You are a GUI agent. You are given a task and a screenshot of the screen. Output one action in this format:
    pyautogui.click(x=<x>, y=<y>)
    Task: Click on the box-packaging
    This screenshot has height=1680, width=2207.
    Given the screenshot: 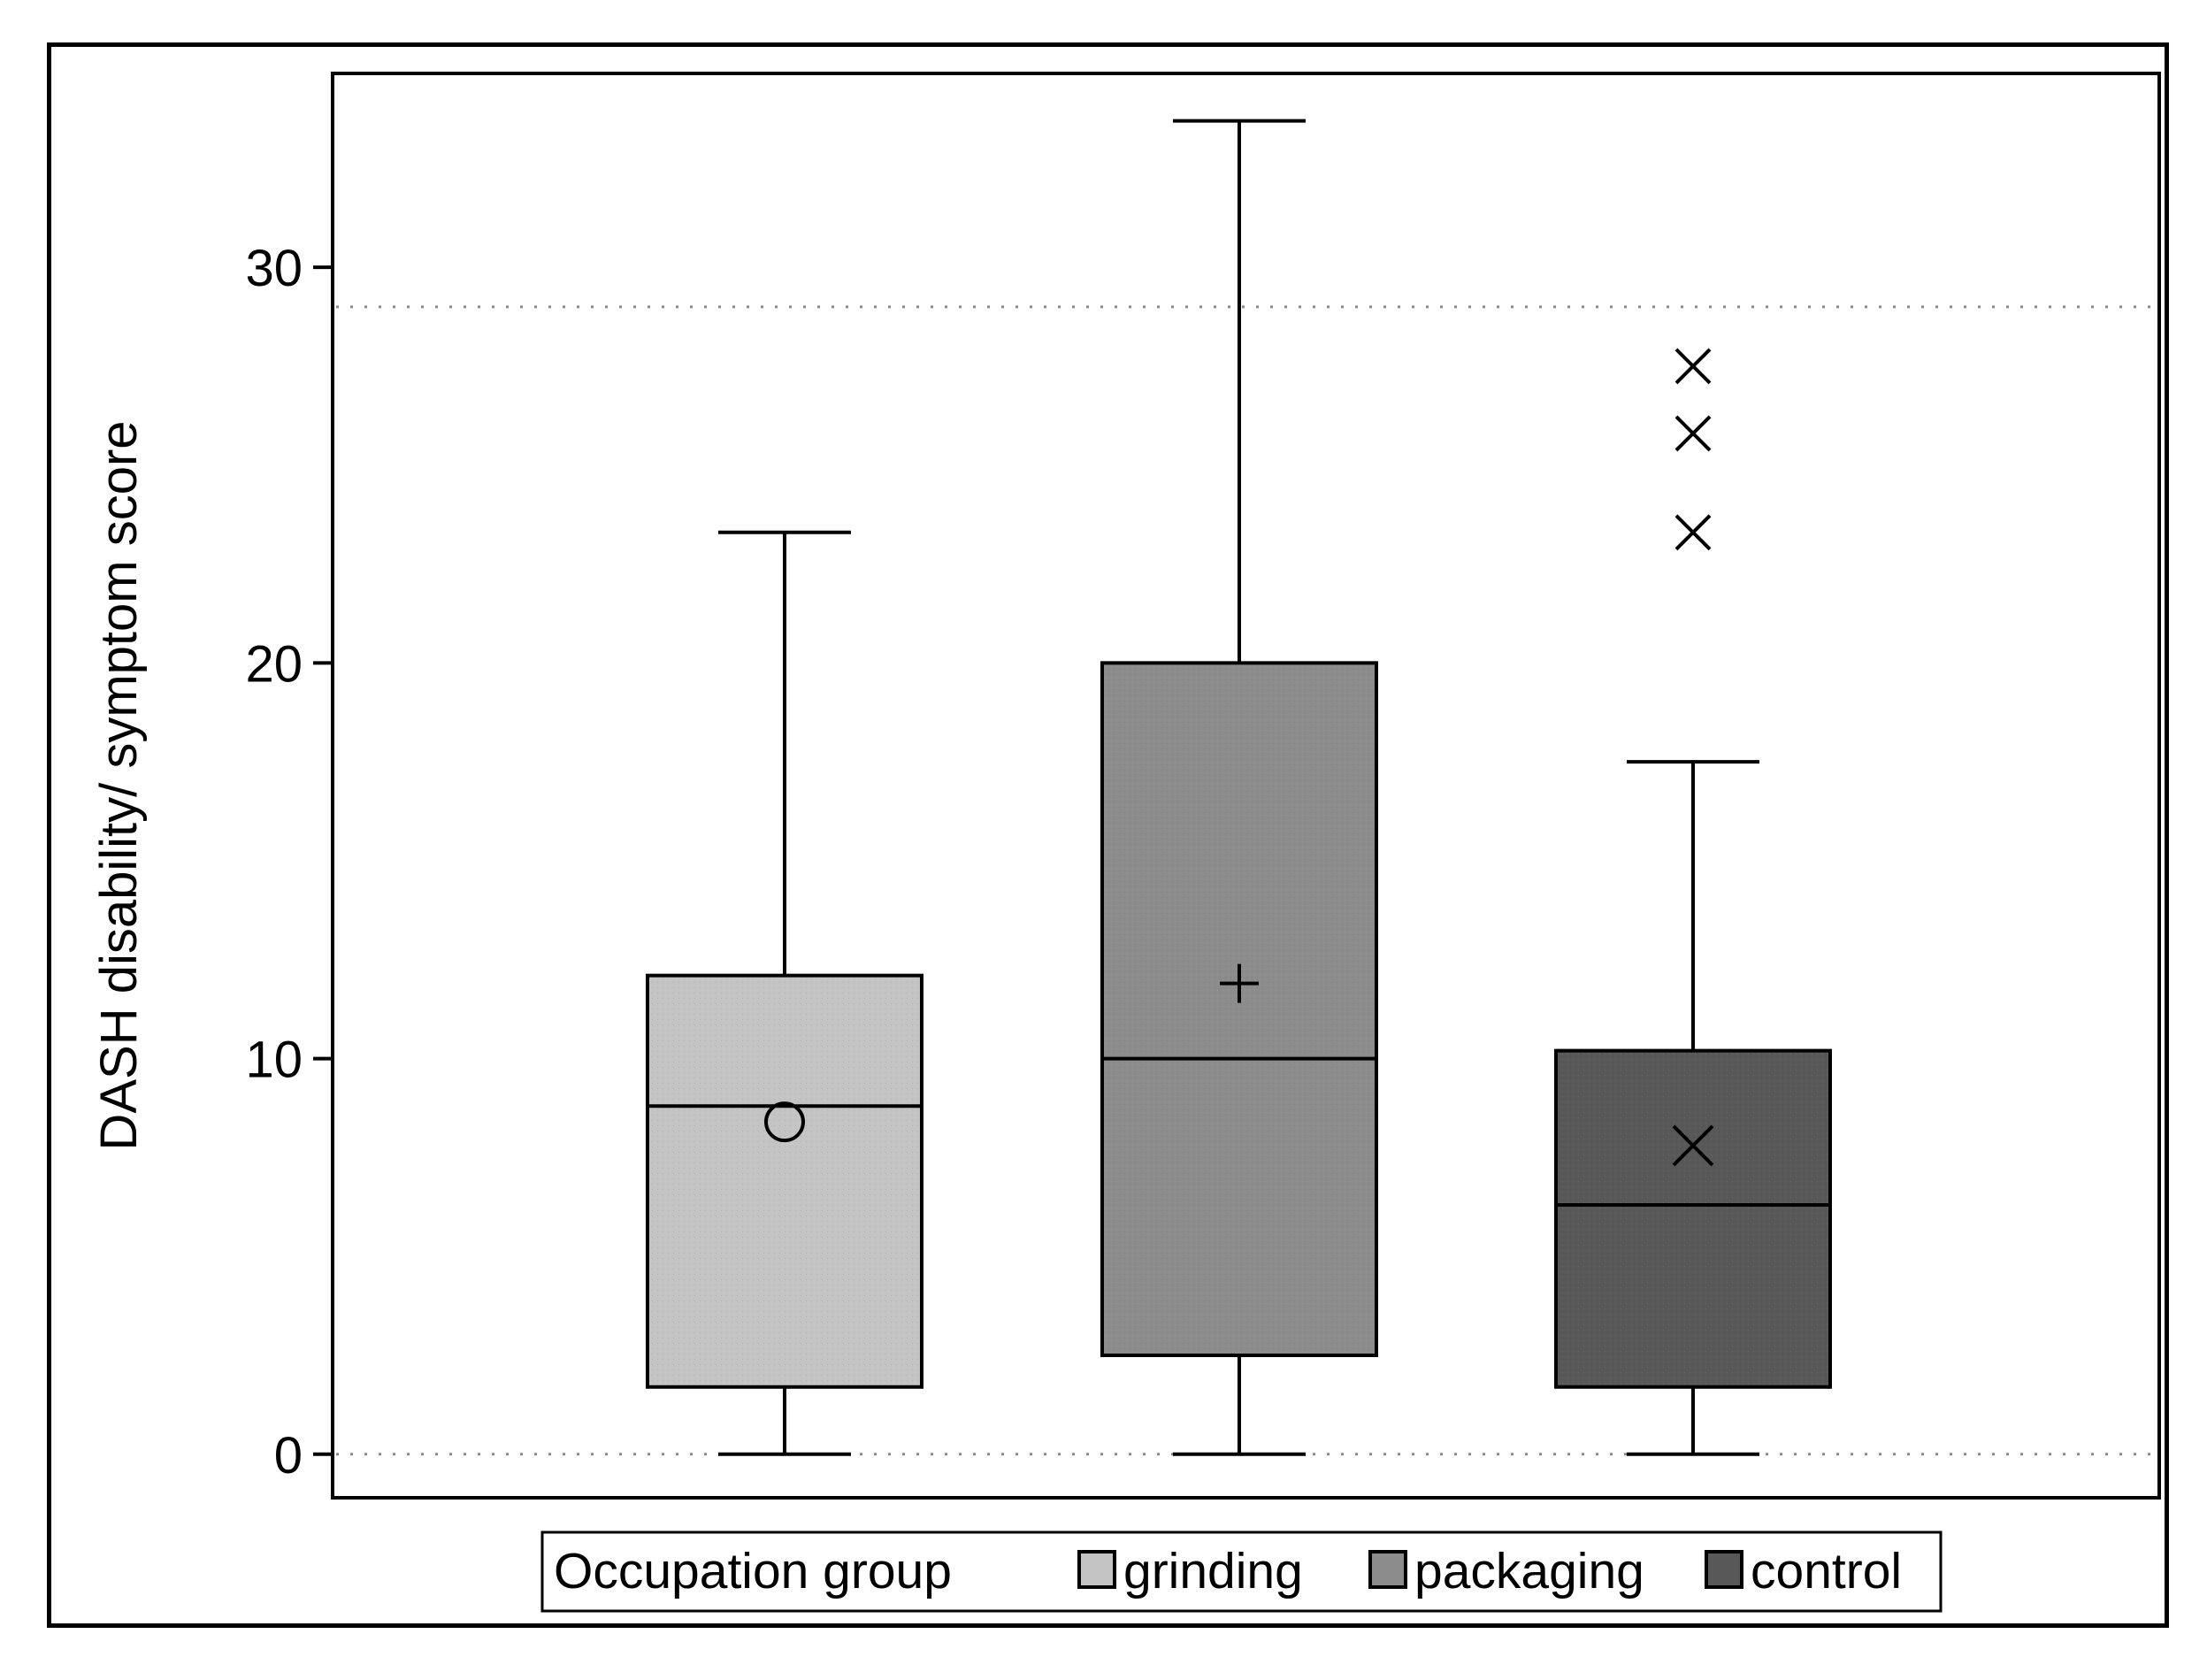 What is the action you would take?
    pyautogui.click(x=1239, y=787)
    